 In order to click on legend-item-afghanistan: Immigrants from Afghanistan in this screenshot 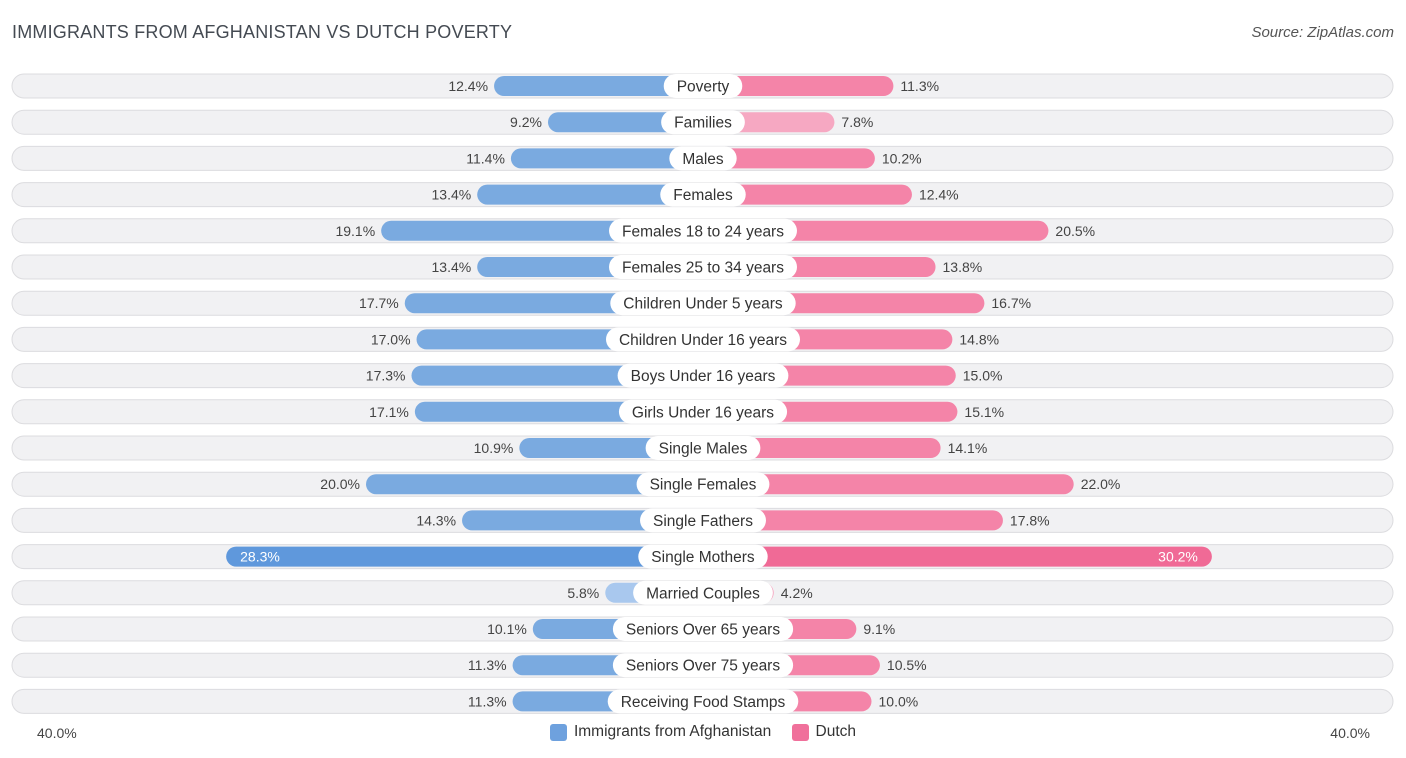, I will do `click(660, 732)`.